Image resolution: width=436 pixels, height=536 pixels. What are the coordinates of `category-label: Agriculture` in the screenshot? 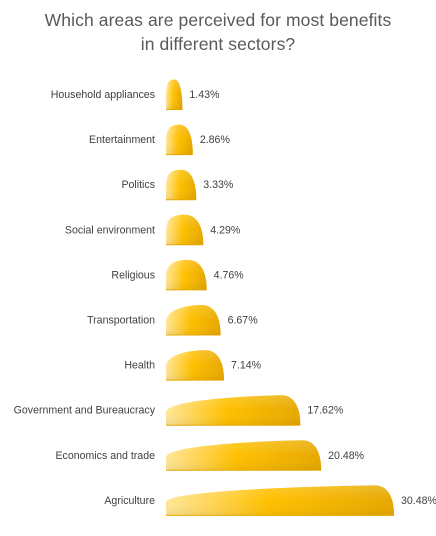 It's located at (129, 501).